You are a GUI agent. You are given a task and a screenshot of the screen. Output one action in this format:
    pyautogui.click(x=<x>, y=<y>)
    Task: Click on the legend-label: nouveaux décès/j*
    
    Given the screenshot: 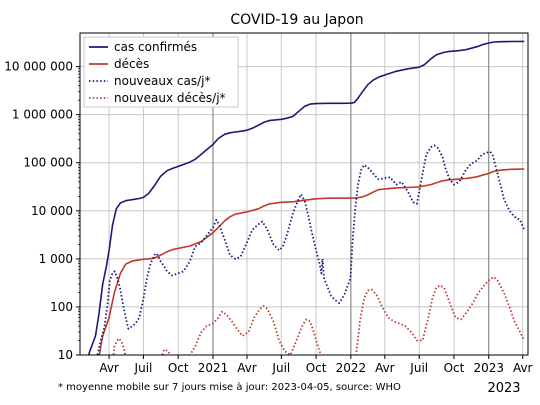 What is the action you would take?
    pyautogui.click(x=170, y=98)
    